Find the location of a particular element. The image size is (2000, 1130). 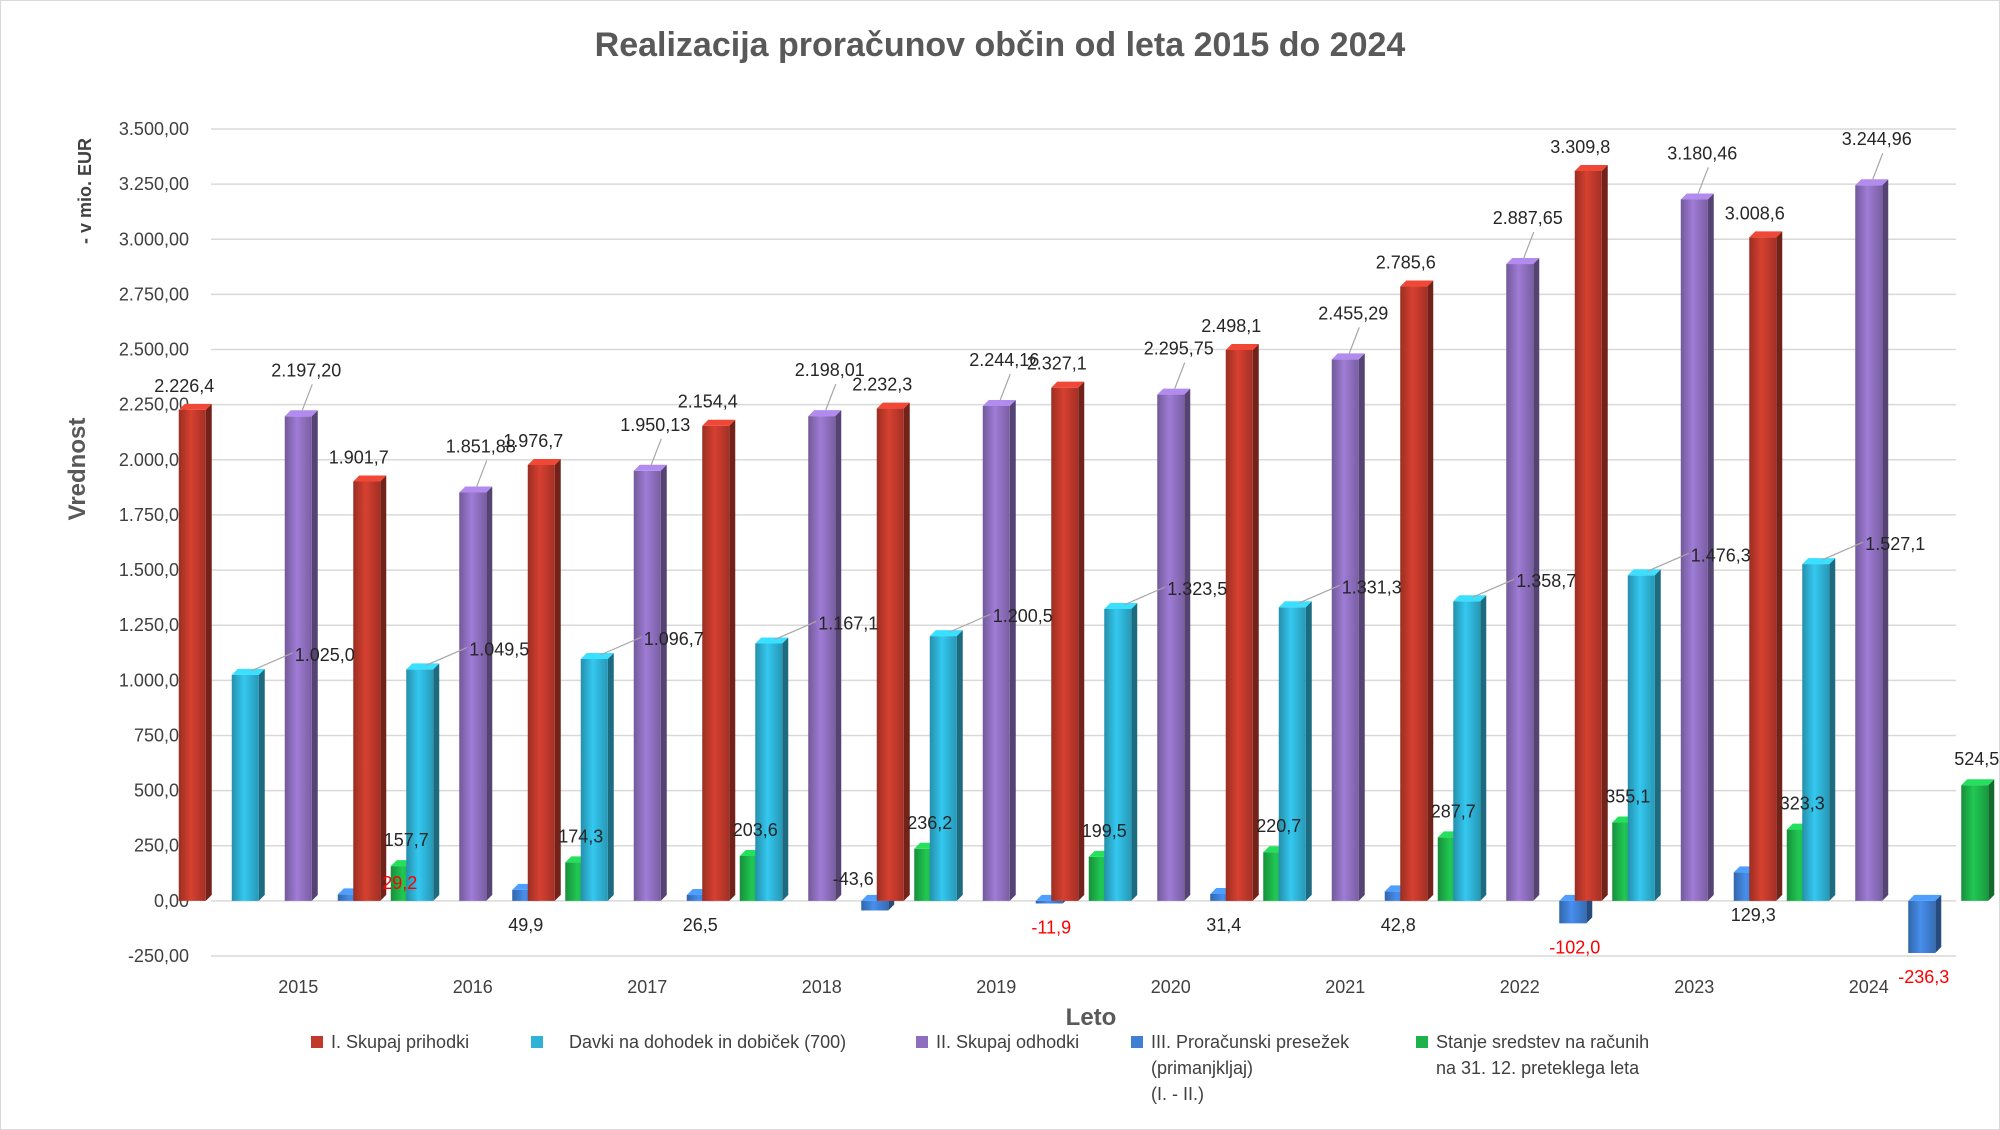

data-label: 1.096,7 is located at coordinates (674, 639).